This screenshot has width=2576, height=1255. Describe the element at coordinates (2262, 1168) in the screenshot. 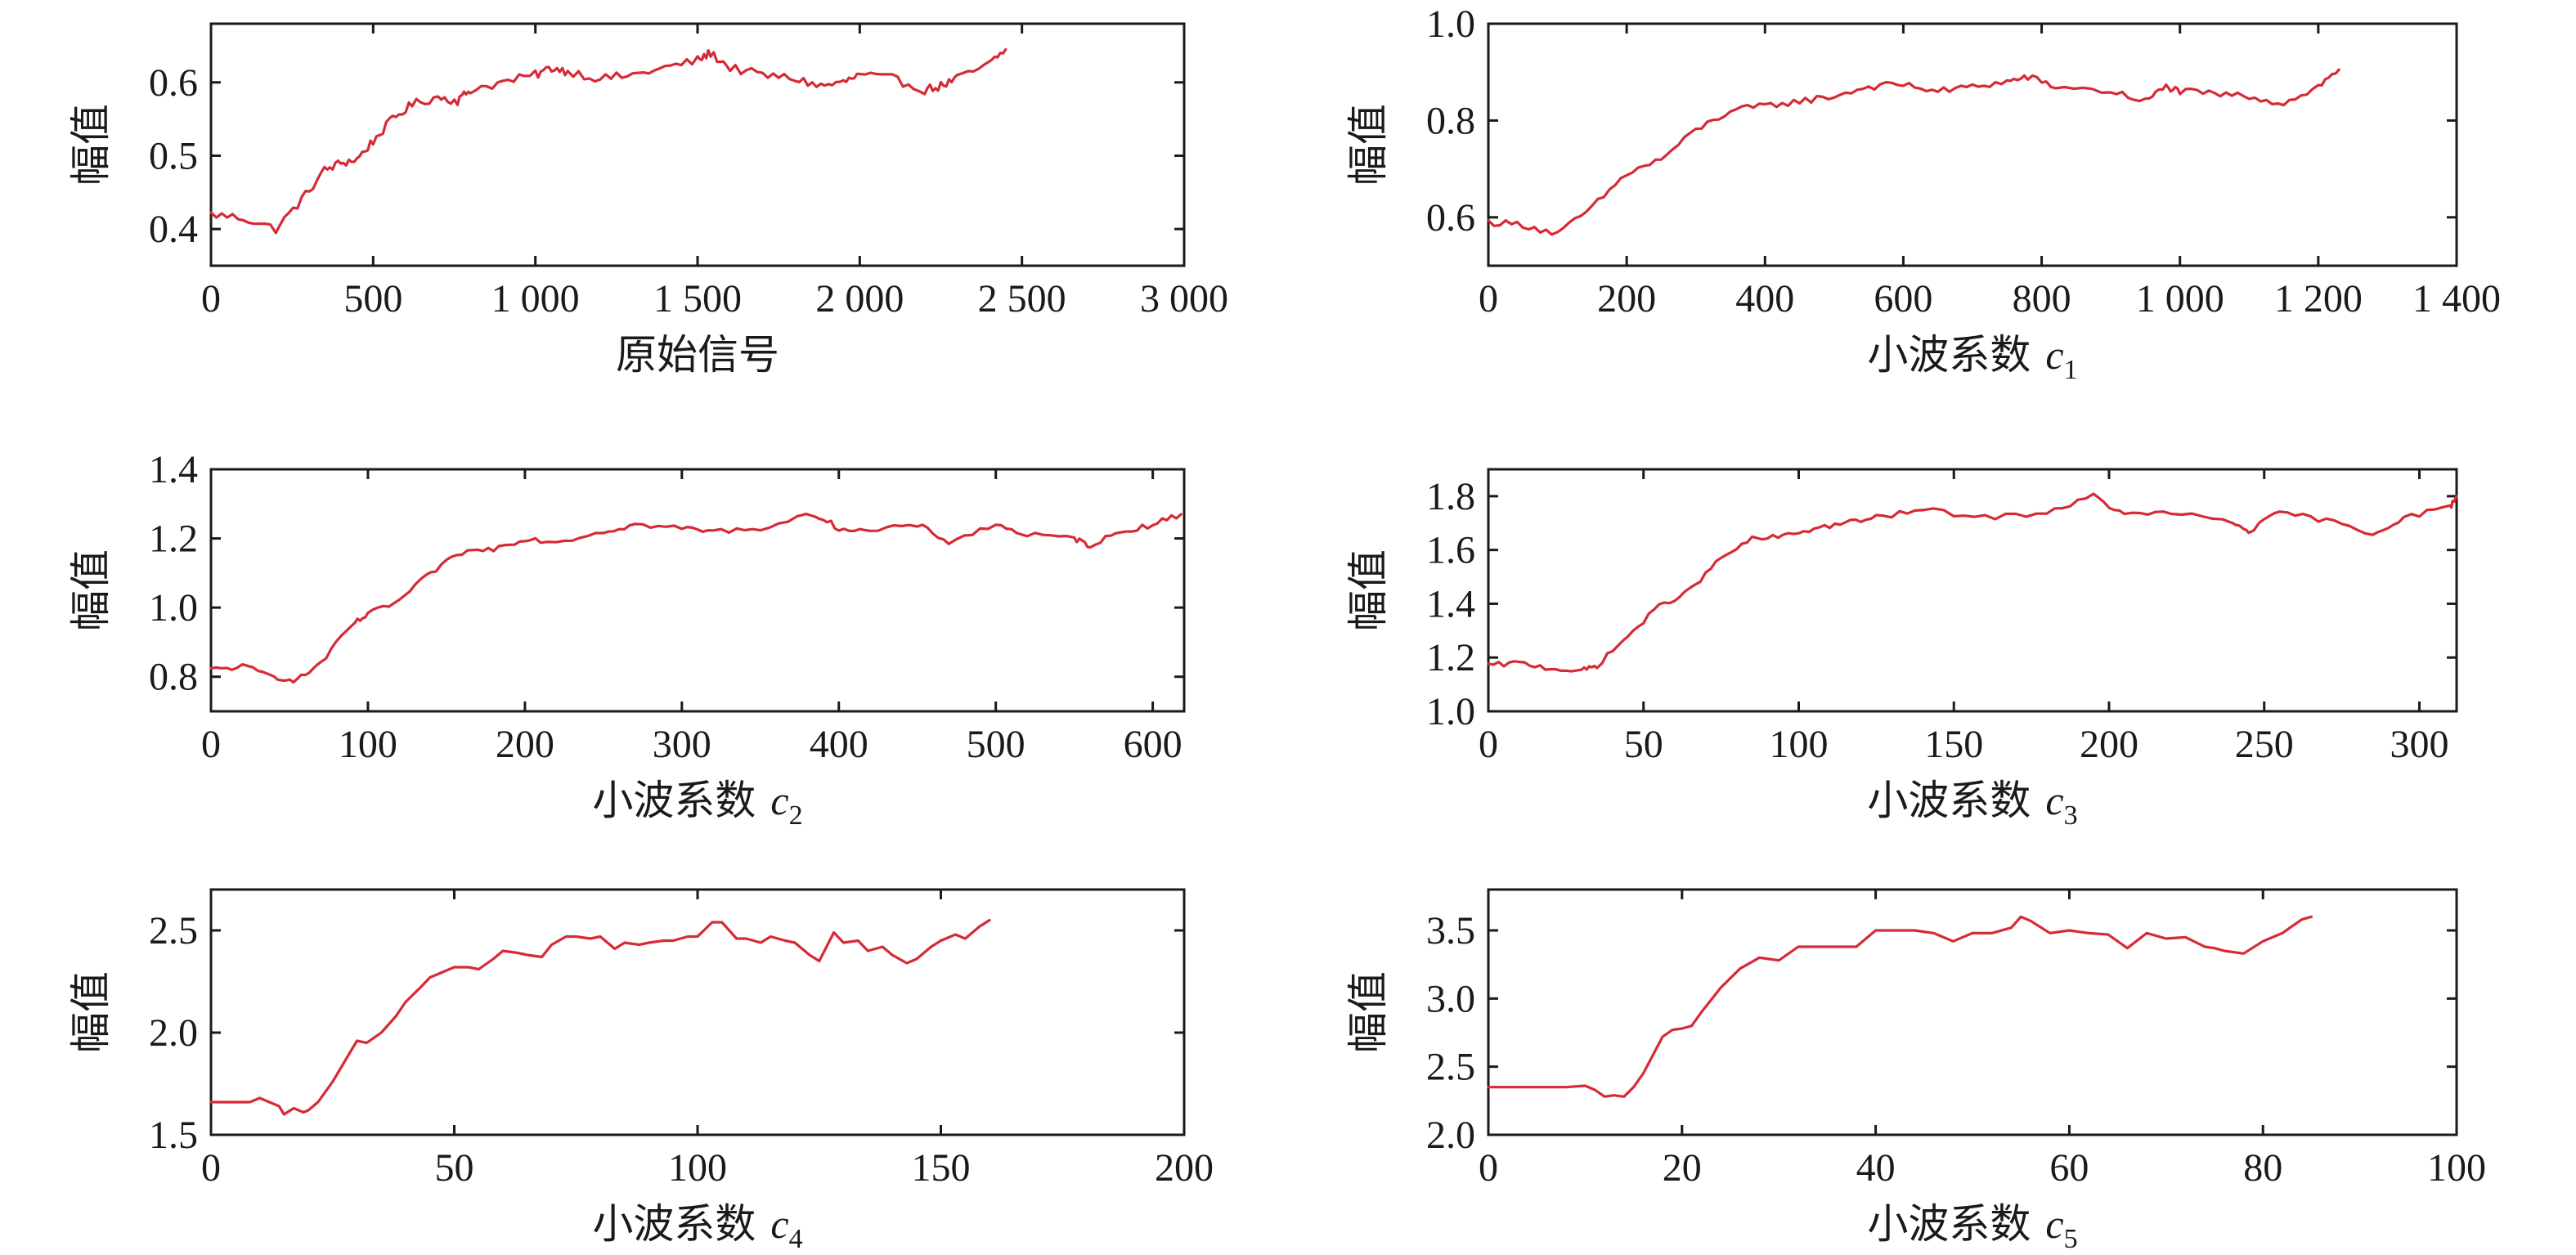

I see `x-tick-label: 80` at that location.